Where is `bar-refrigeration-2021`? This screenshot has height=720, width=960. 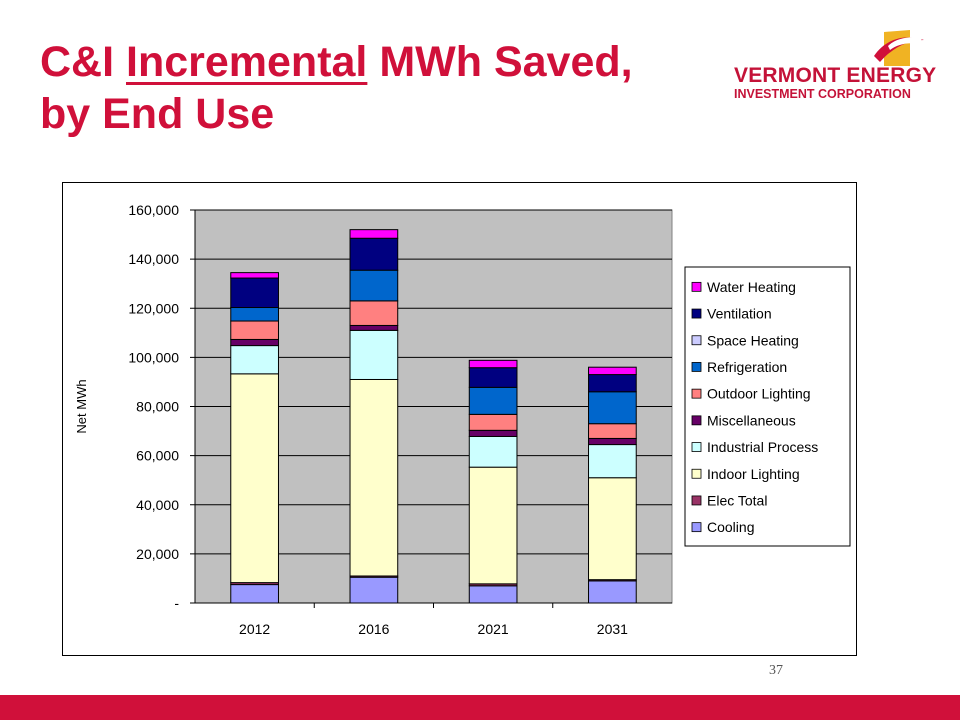 bar-refrigeration-2021 is located at coordinates (493, 400).